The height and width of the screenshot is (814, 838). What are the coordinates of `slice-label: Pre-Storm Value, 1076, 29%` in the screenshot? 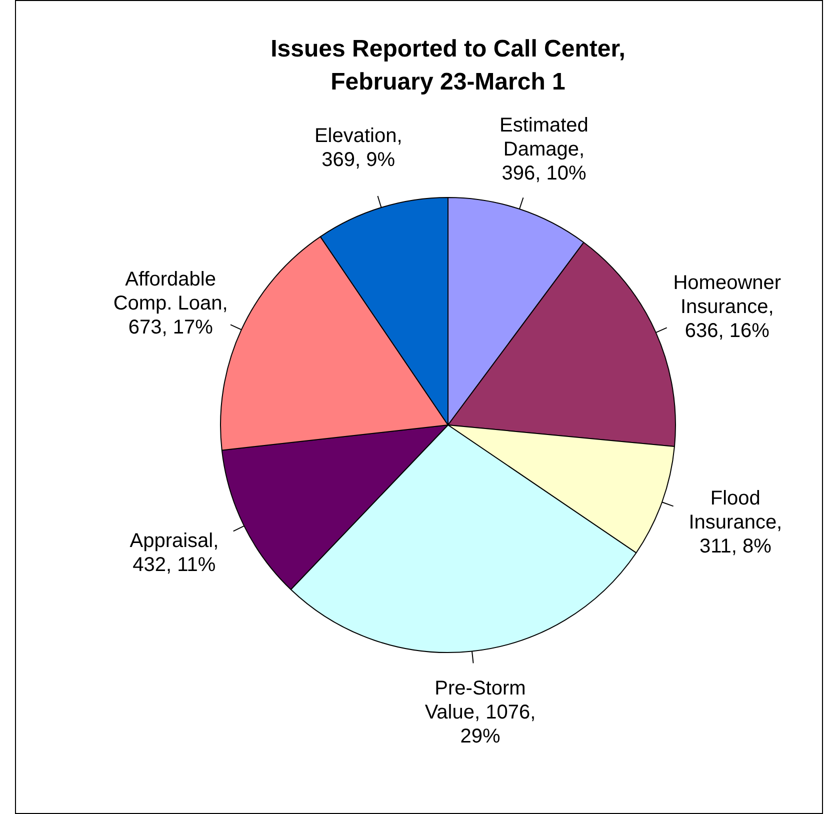 It's located at (480, 712).